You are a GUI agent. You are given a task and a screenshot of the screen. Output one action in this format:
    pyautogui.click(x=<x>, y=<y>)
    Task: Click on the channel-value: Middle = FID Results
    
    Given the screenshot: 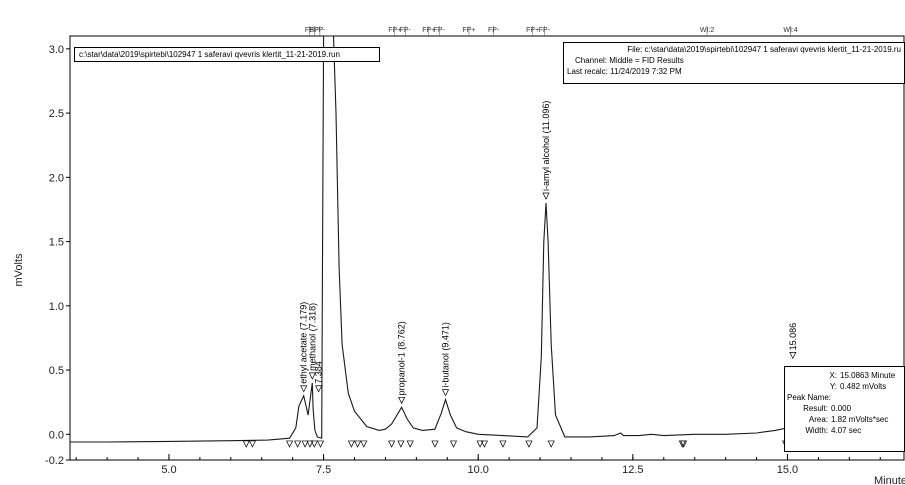 What is the action you would take?
    pyautogui.click(x=646, y=60)
    